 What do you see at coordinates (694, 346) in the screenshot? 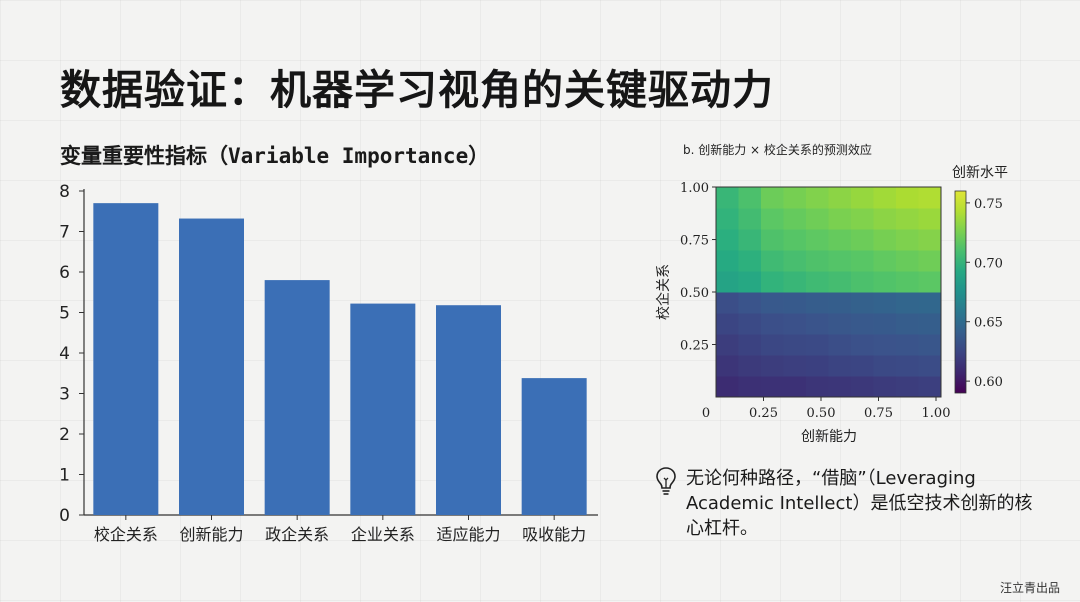
I see `heatmap-y-tick-label: 0.25` at bounding box center [694, 346].